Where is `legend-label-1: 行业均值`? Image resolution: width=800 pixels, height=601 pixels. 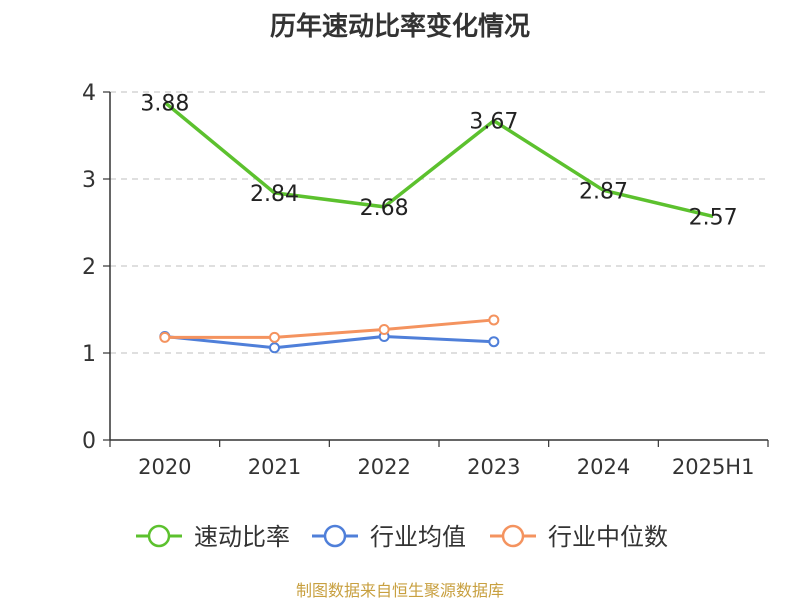 legend-label-1: 行业均值 is located at coordinates (418, 537).